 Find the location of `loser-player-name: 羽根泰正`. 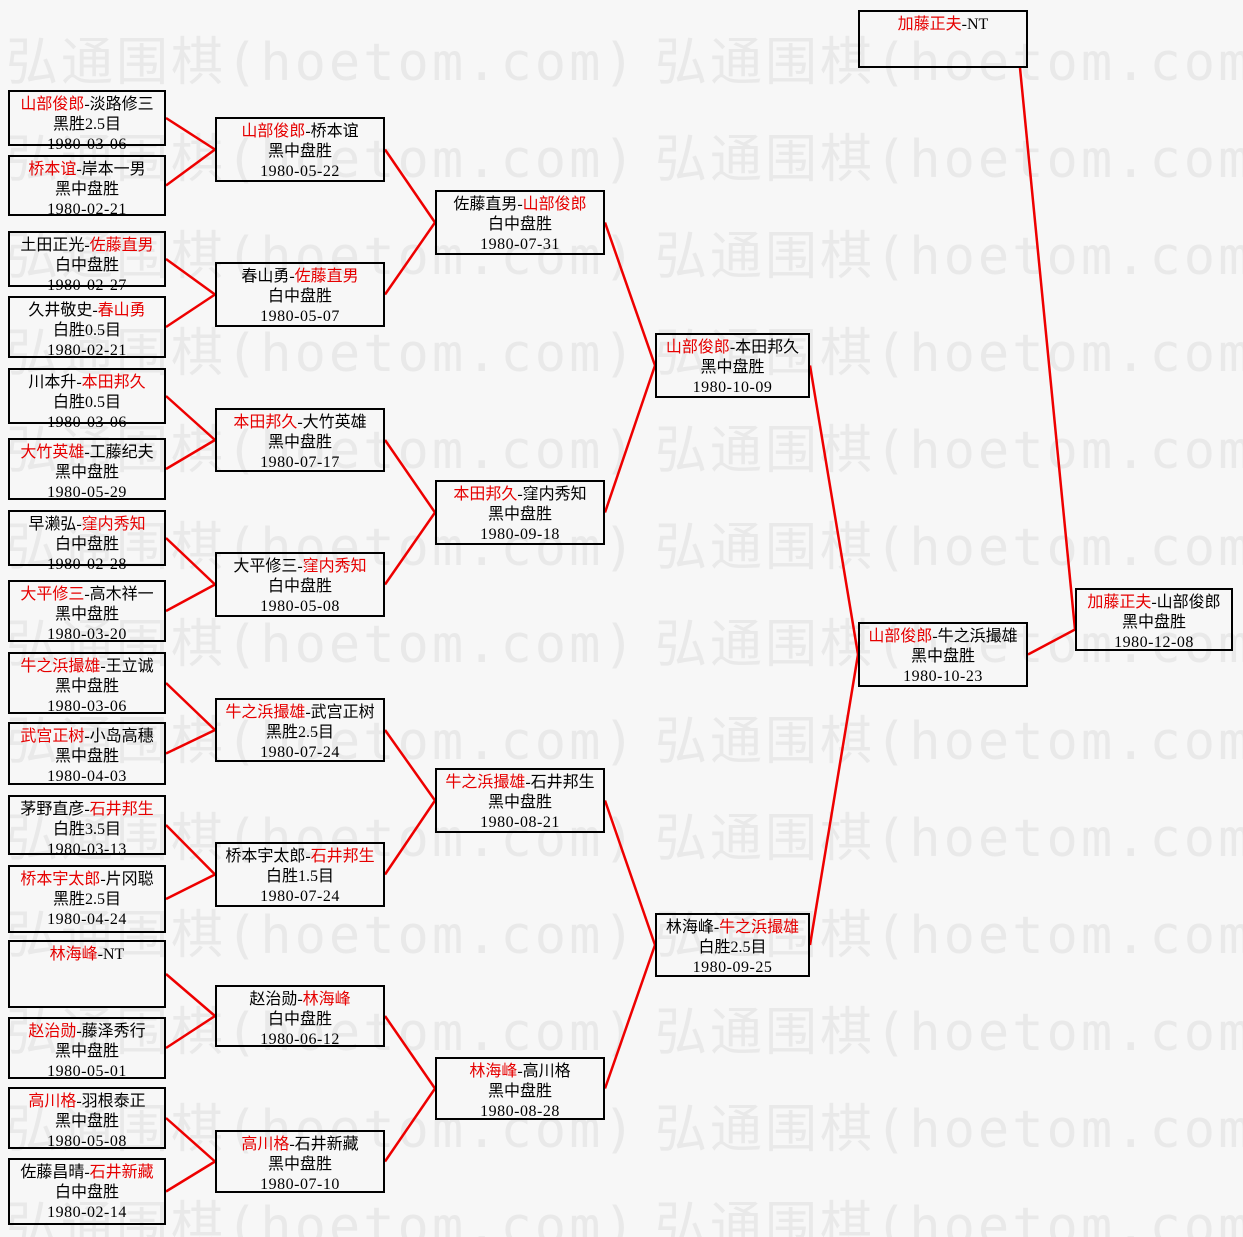

loser-player-name: 羽根泰正 is located at coordinates (113, 1101).